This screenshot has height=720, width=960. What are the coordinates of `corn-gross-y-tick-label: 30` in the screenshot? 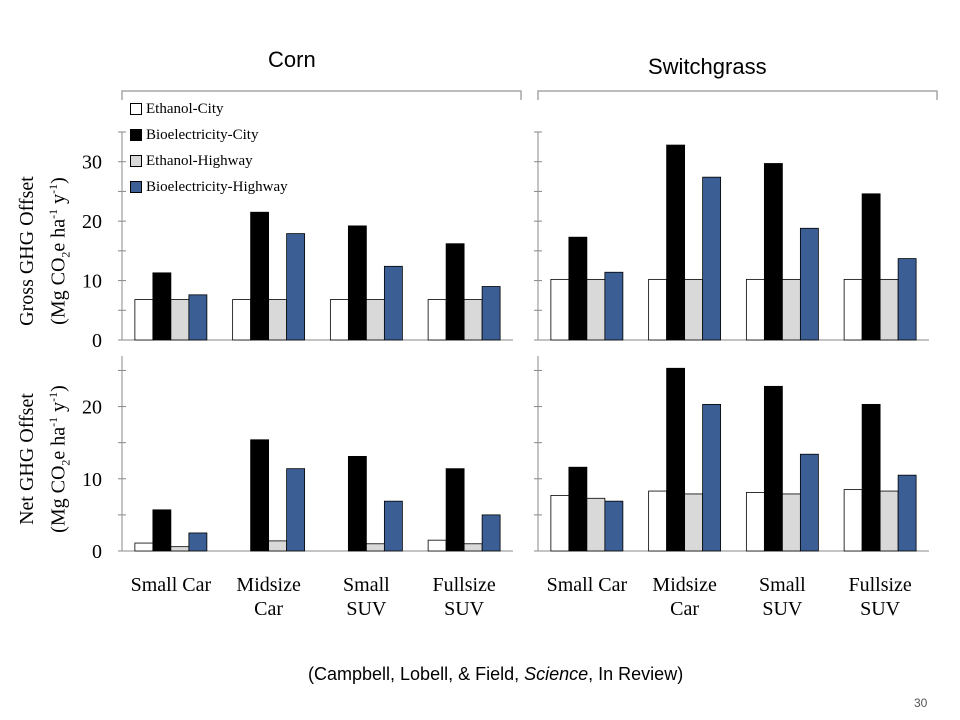 It's located at (92, 163).